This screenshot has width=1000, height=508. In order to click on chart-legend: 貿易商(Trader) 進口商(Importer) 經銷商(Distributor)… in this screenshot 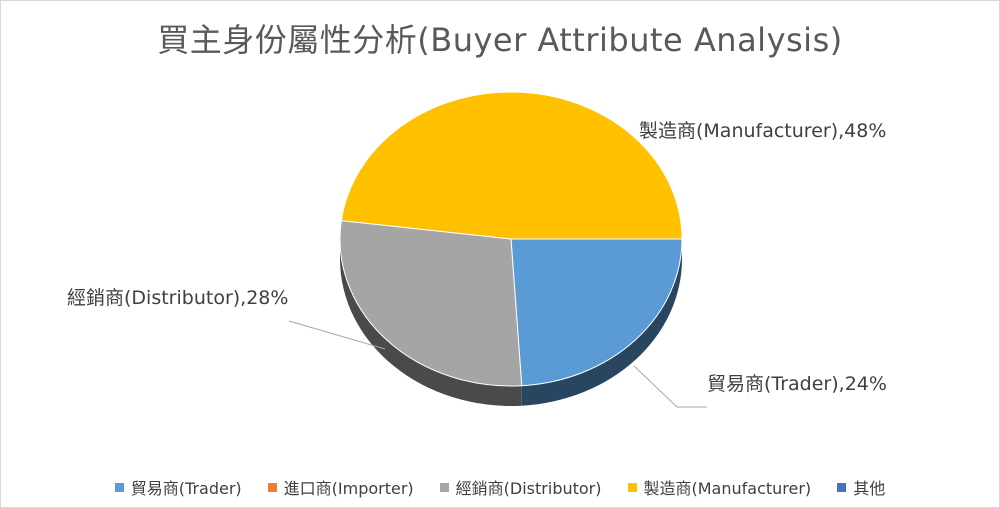, I will do `click(500, 487)`.